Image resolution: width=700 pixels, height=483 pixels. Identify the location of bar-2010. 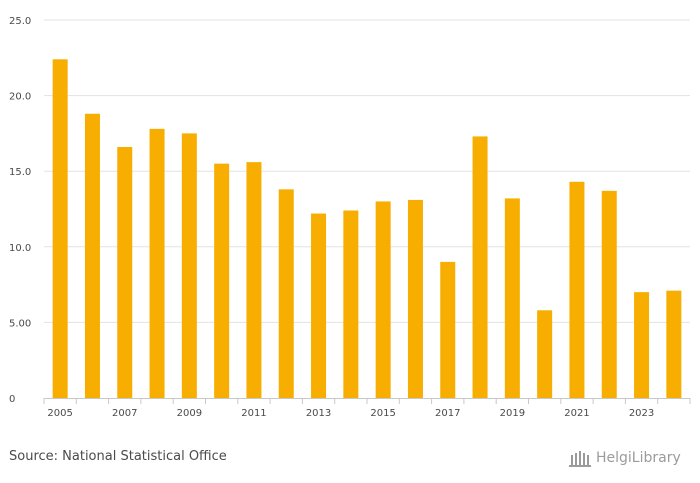
(222, 280).